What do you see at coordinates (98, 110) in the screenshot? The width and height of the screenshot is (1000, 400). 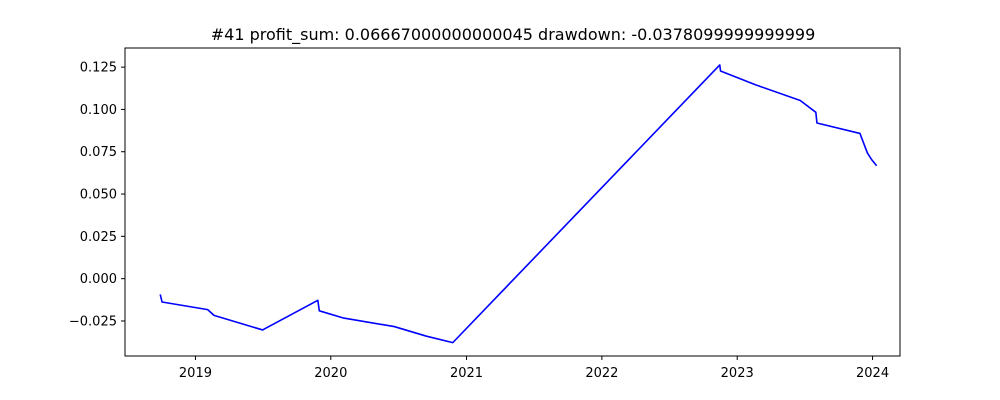 I see `y-tick-label: 0.100` at bounding box center [98, 110].